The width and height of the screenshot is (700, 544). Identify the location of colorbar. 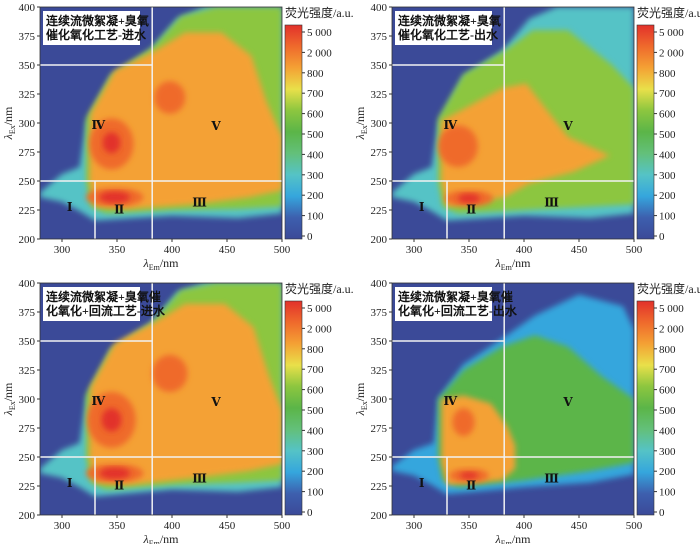
(293, 132).